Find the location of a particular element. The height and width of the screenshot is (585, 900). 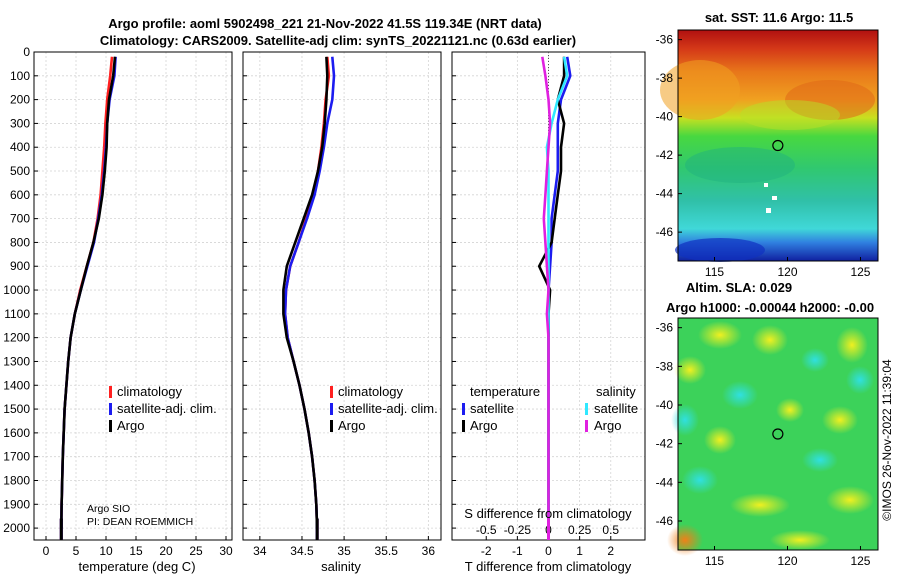

y-tick-label: 0 is located at coordinates (26, 52).